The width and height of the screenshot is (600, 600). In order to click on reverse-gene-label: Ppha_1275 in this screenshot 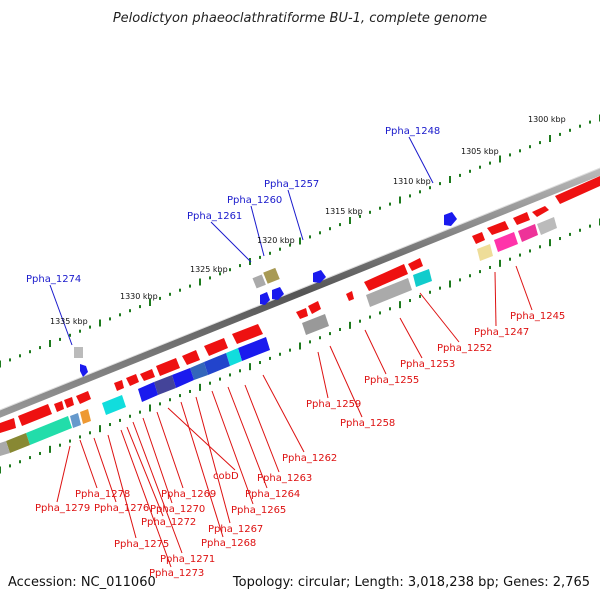, I will do `click(141, 544)`.